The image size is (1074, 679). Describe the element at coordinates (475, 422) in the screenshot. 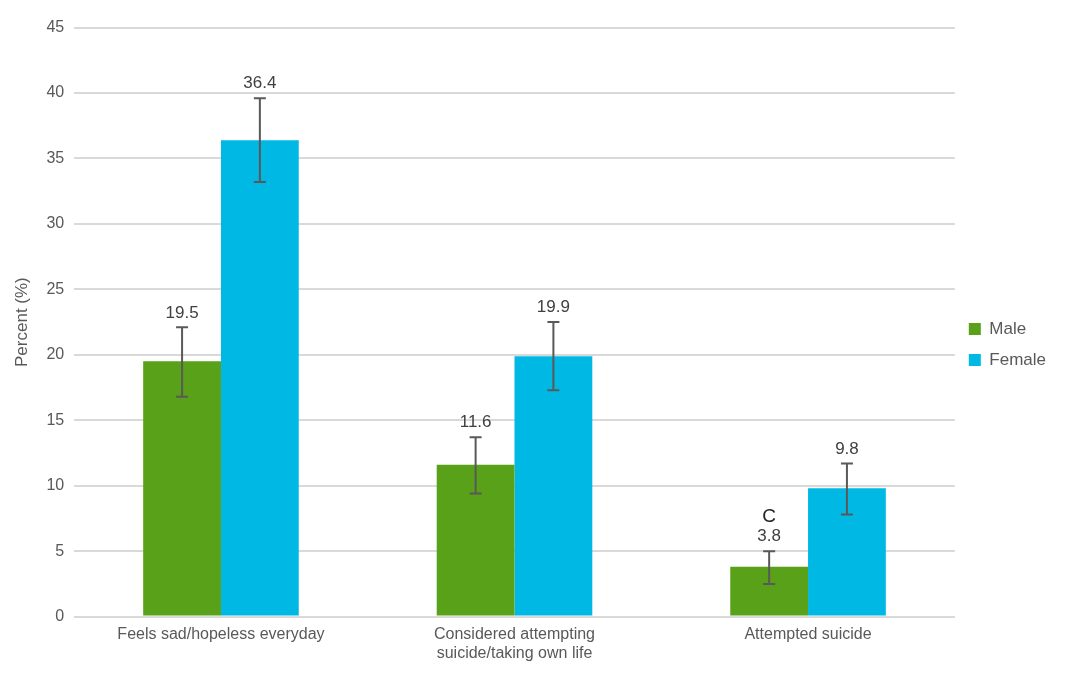

I see `data-label: 11.6` at that location.